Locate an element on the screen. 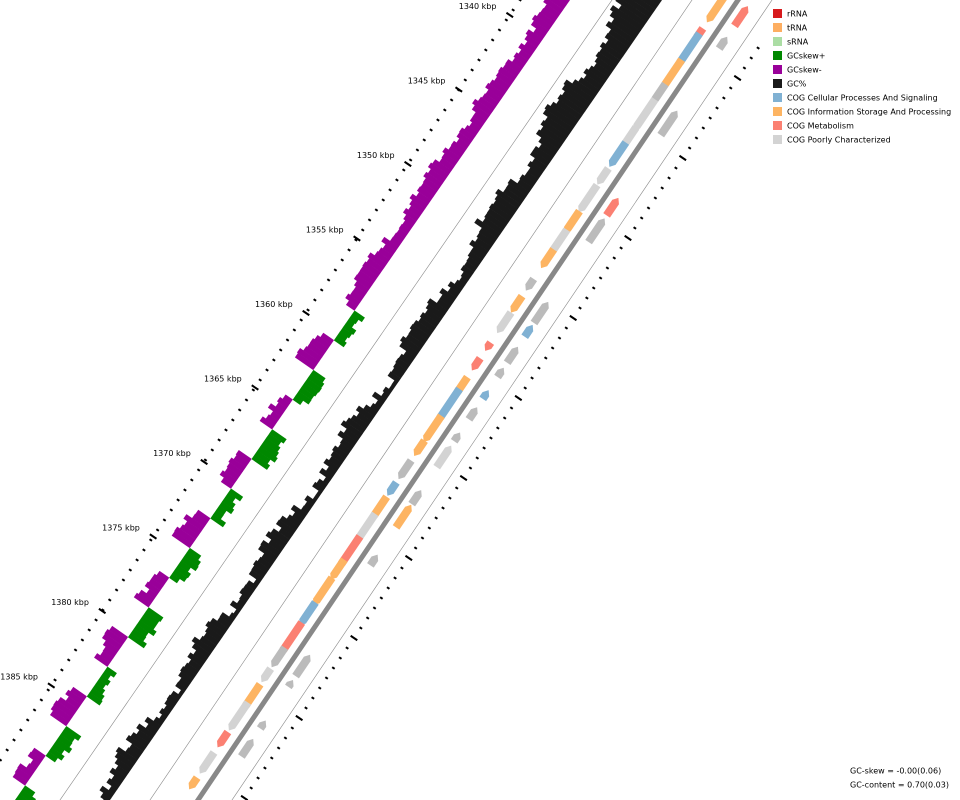 Image resolution: width=960 pixels, height=800 pixels. legend-label: GCskew- is located at coordinates (804, 70).